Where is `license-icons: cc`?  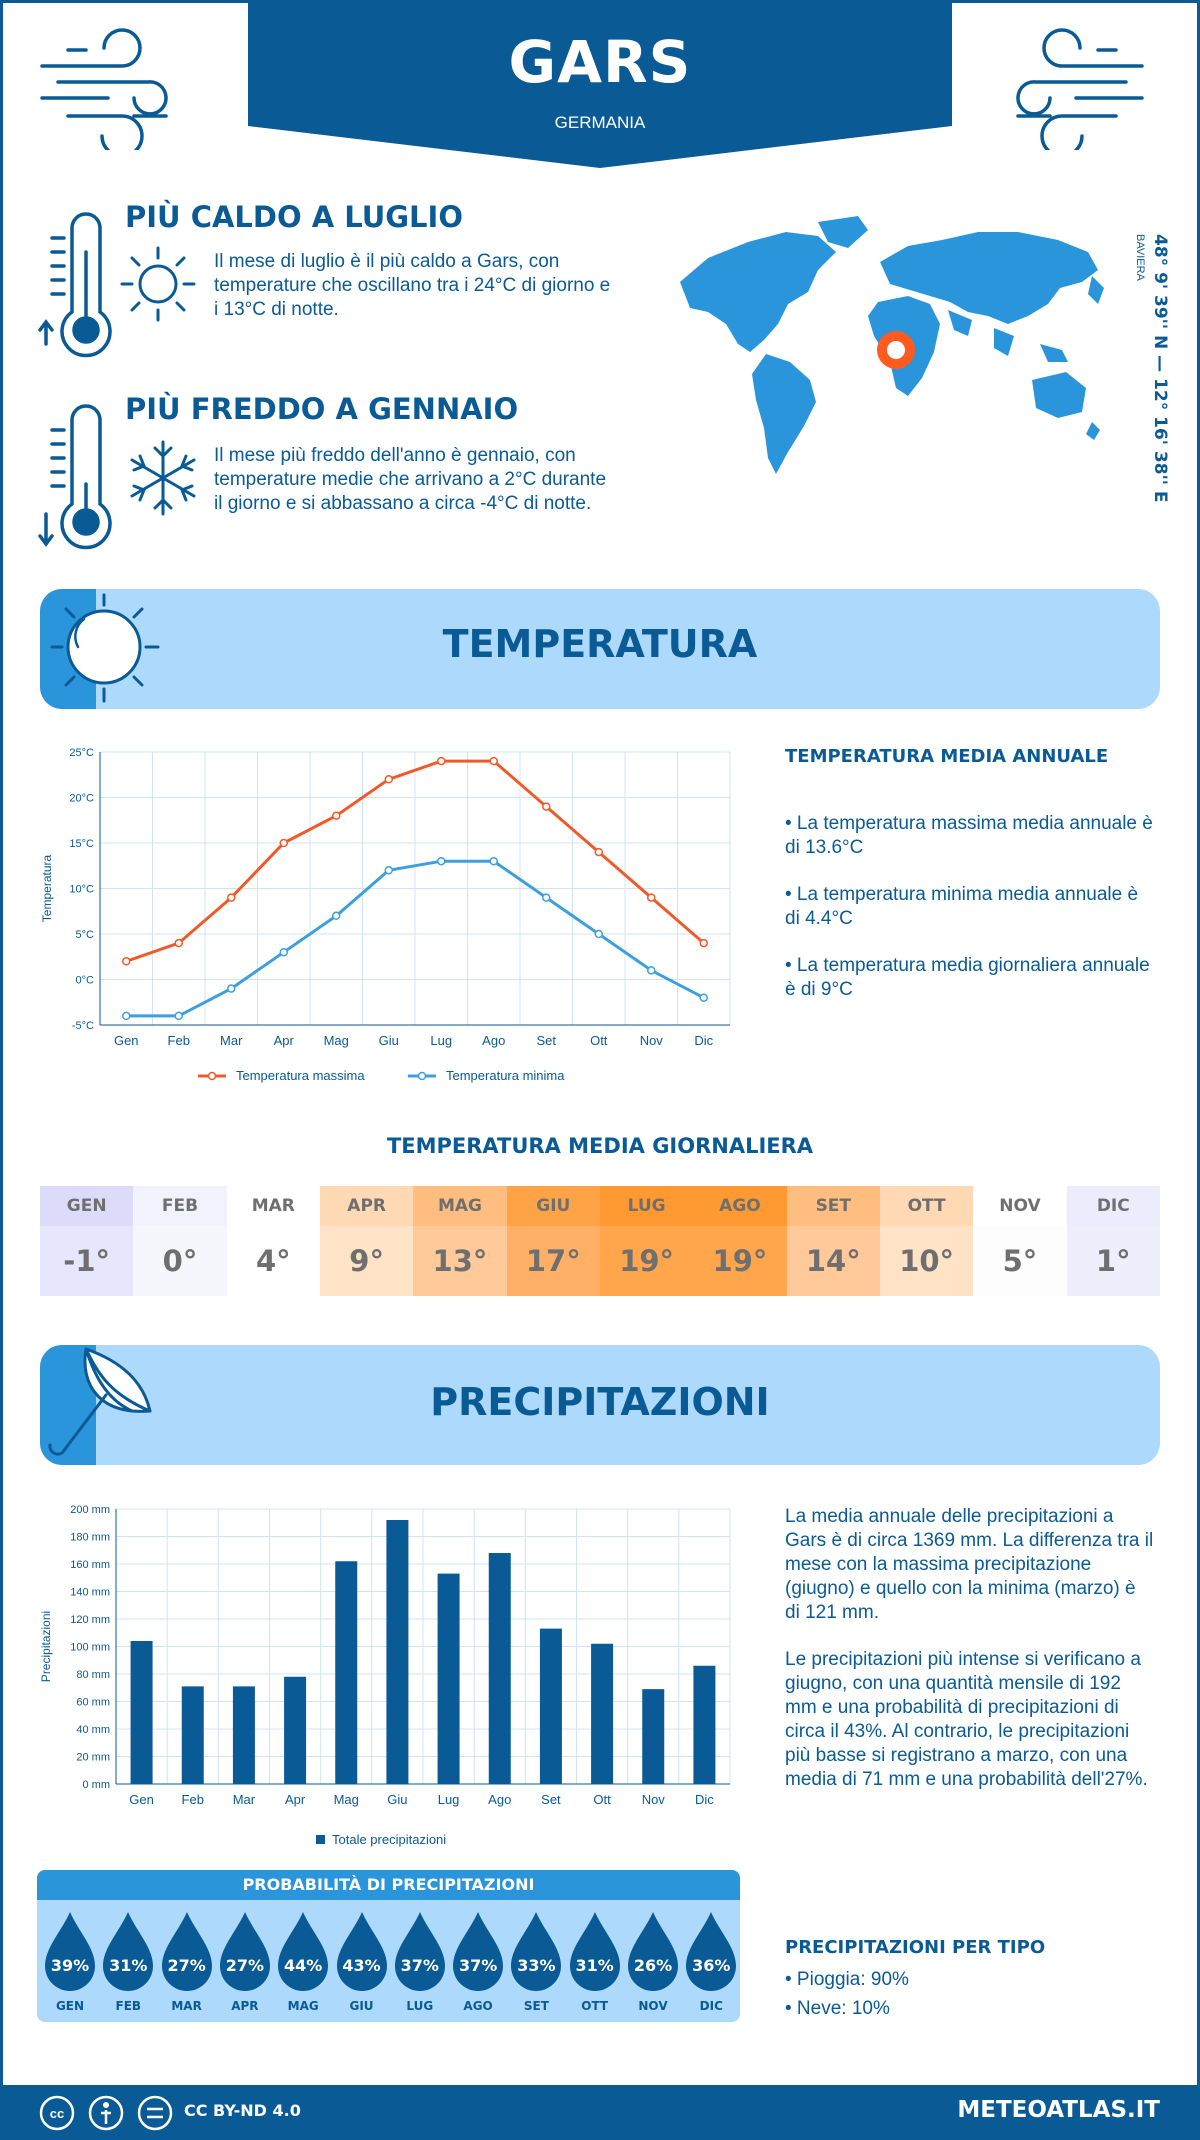
license-icons: cc is located at coordinates (106, 2113).